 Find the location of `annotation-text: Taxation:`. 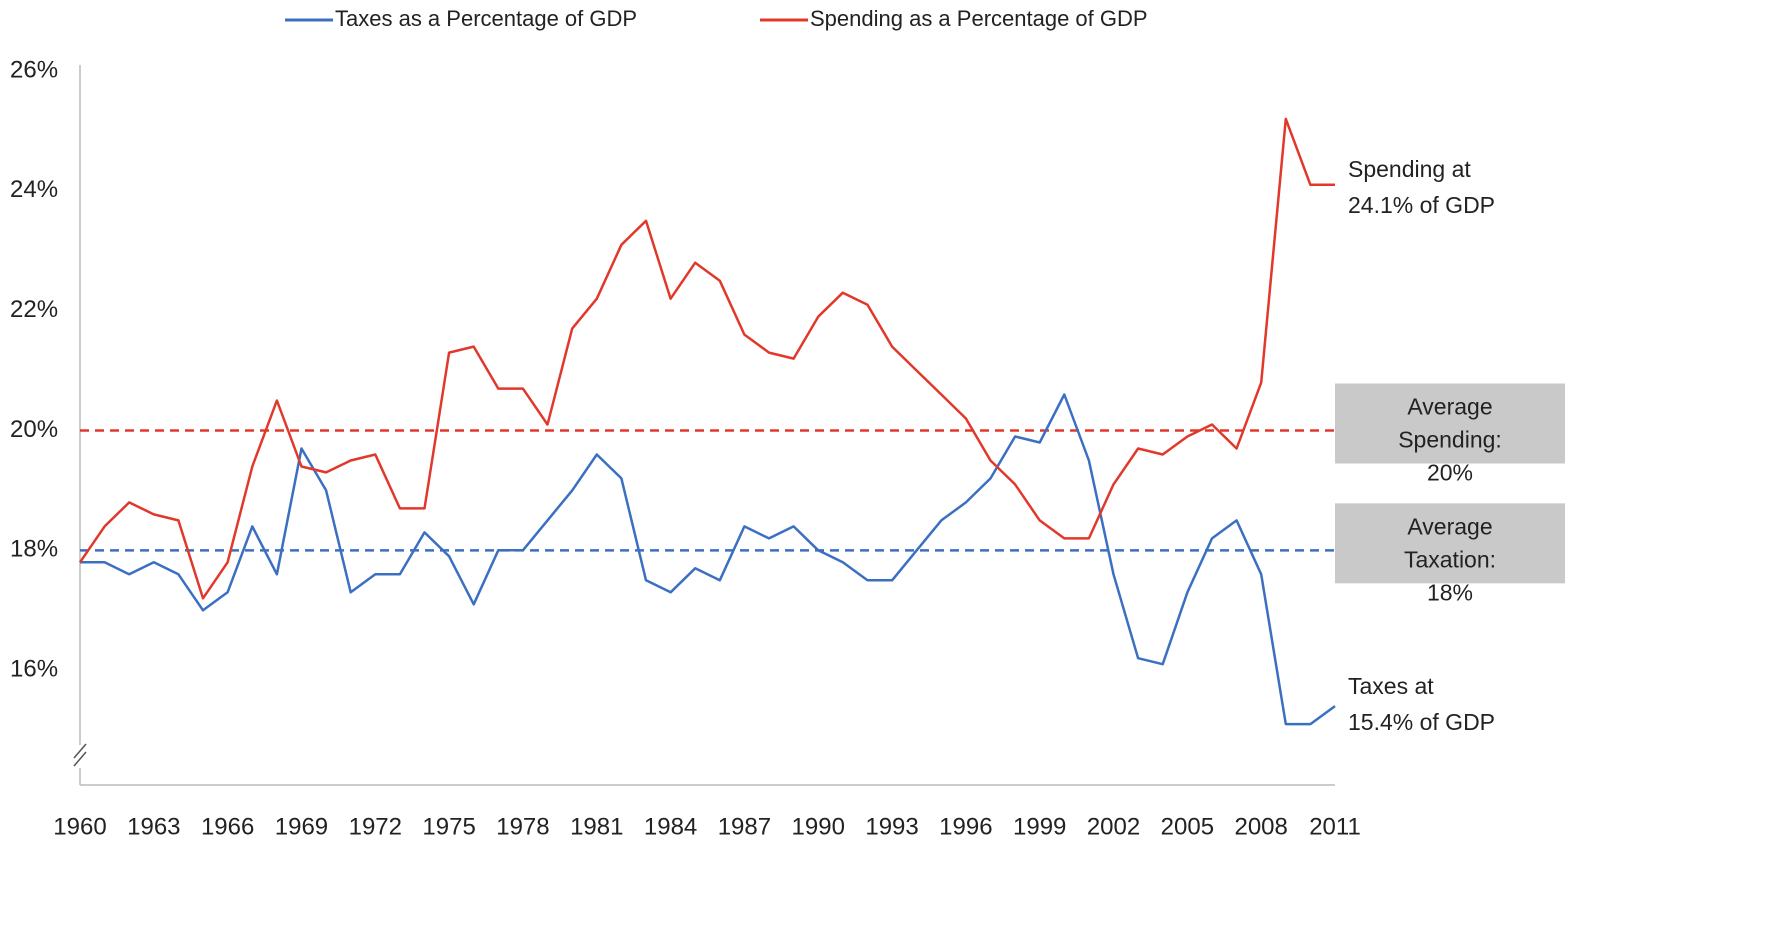

annotation-text: Taxation: is located at coordinates (1450, 559).